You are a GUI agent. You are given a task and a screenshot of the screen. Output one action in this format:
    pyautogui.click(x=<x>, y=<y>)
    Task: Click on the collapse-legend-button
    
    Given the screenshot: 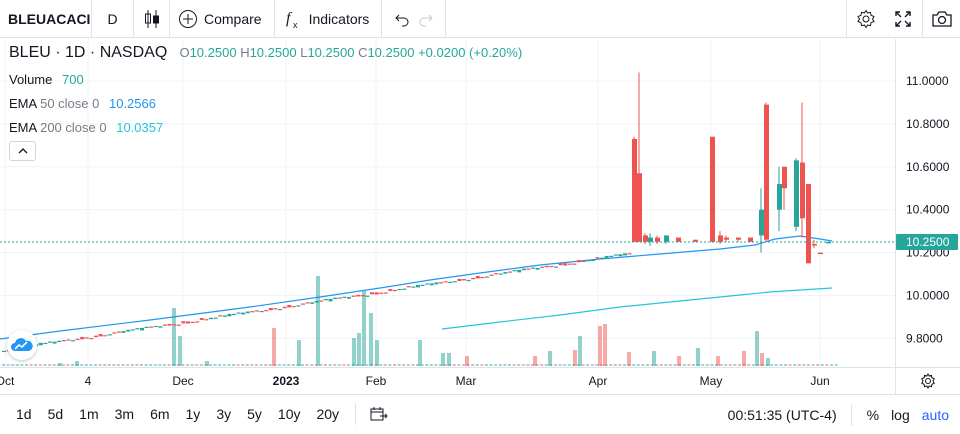 What is the action you would take?
    pyautogui.click(x=22, y=151)
    